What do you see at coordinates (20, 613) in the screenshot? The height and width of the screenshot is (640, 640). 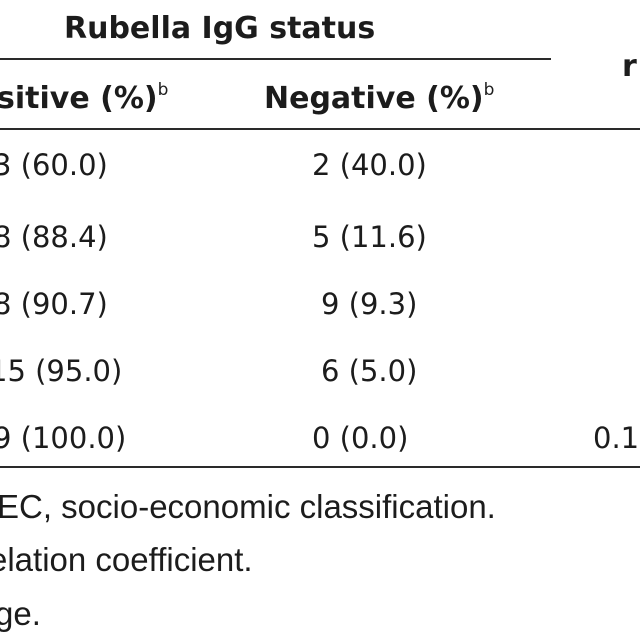 I see `footnote: ge.` at bounding box center [20, 613].